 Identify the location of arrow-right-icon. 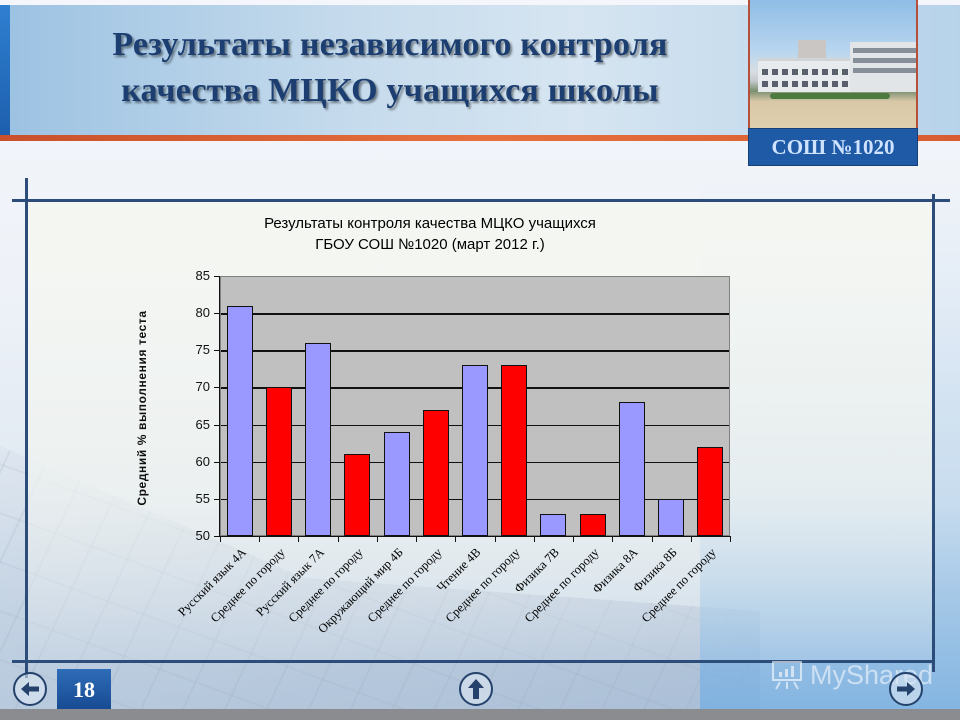
(906, 689).